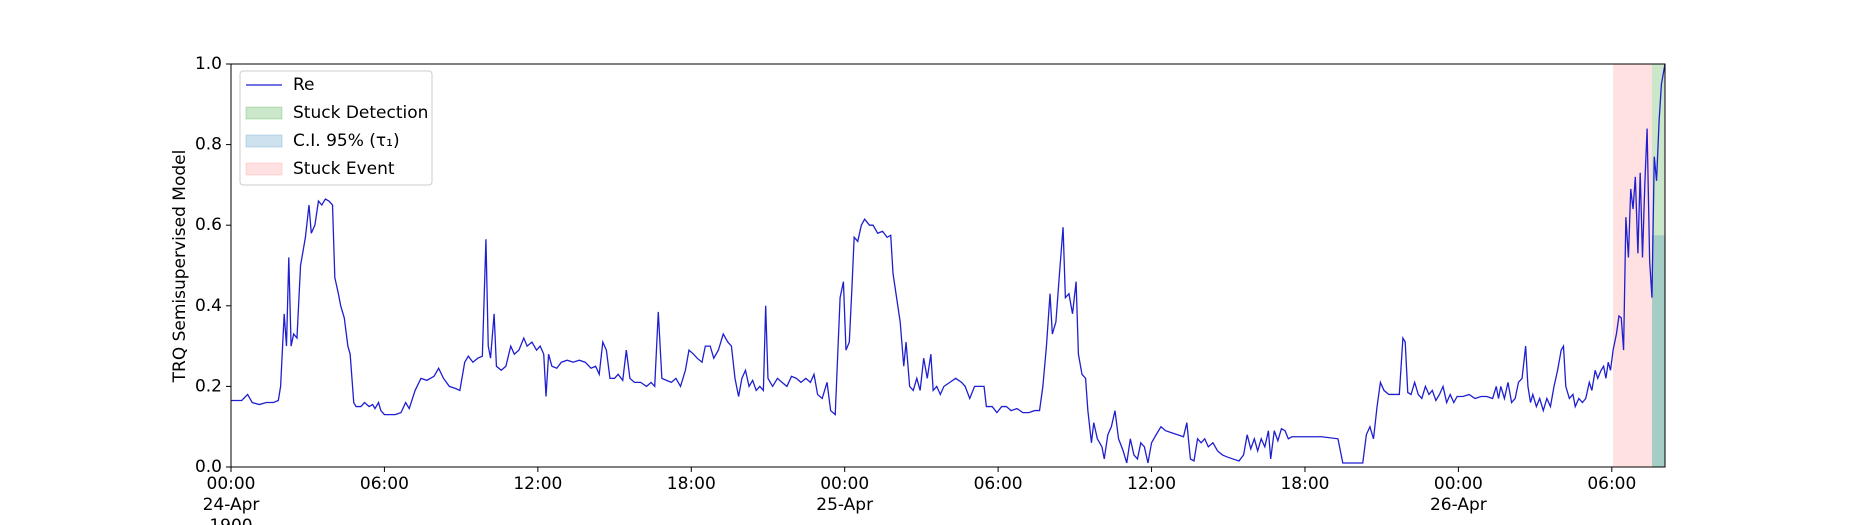  I want to click on y-tick-label: 0.6, so click(208, 225).